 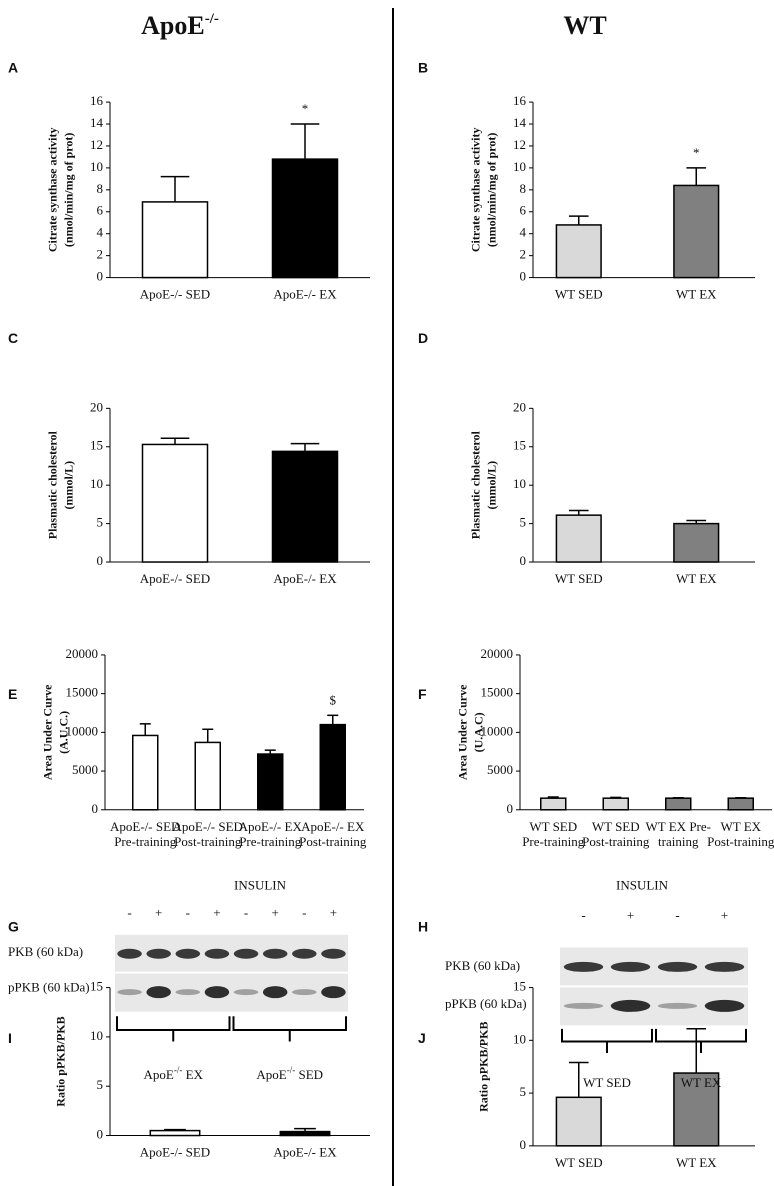 What do you see at coordinates (305, 108) in the screenshot?
I see `annotation: *` at bounding box center [305, 108].